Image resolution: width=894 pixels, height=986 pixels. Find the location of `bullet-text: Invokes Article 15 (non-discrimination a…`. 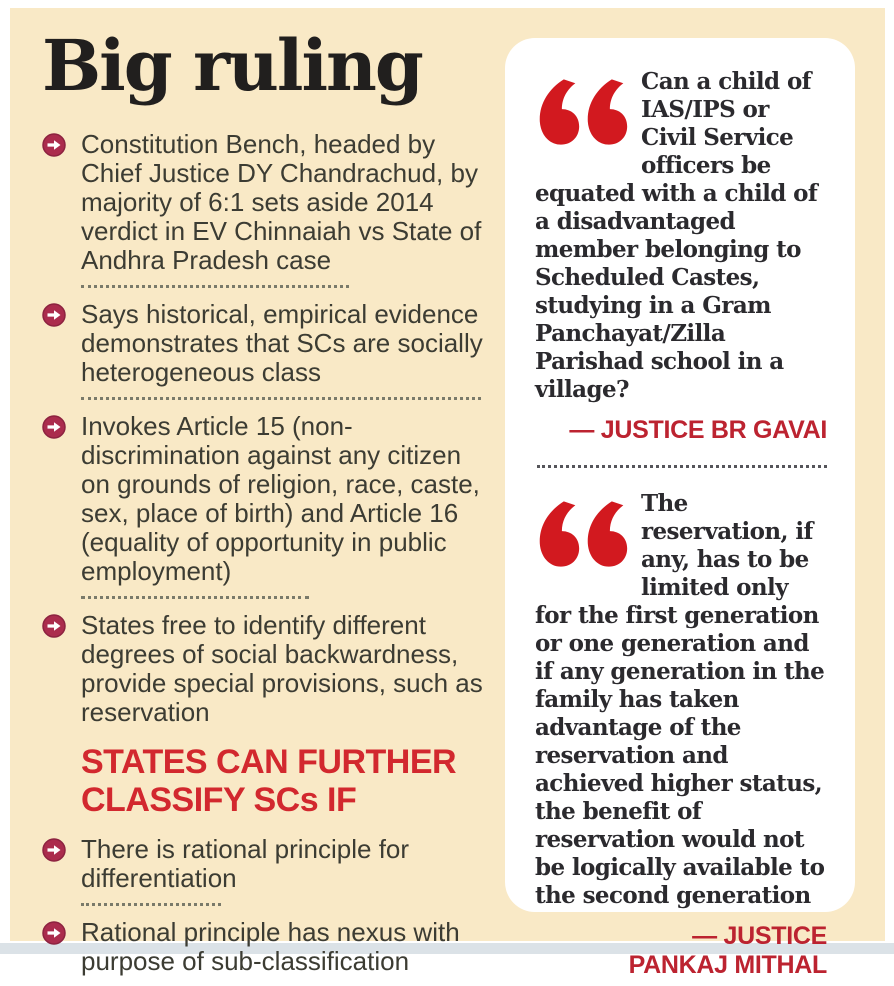

bullet-text: Invokes Article 15 (non-discrimination a… is located at coordinates (280, 498).